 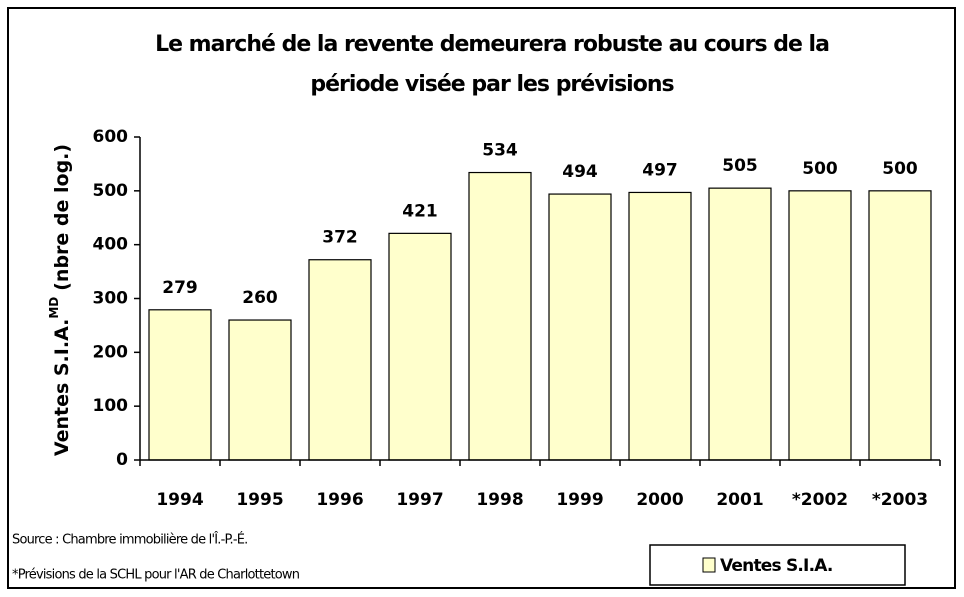 What do you see at coordinates (54, 308) in the screenshot?
I see `y-label-sup: MD` at bounding box center [54, 308].